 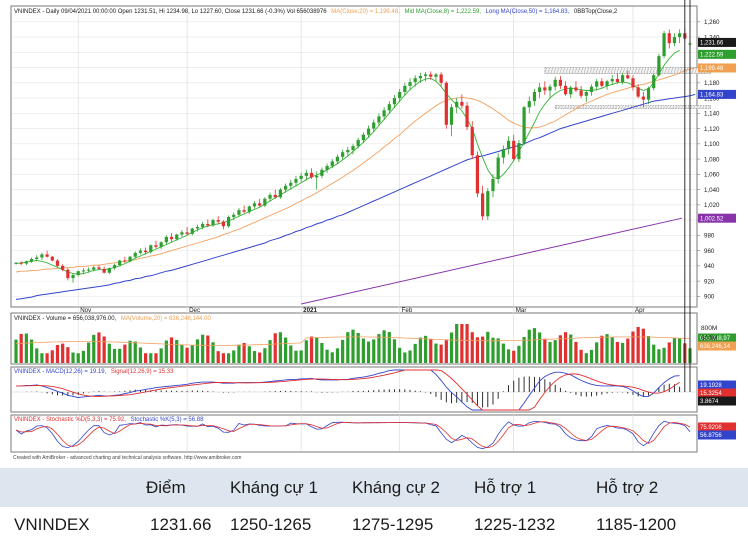 What do you see at coordinates (709, 251) in the screenshot?
I see `y-tick-label: 960` at bounding box center [709, 251].